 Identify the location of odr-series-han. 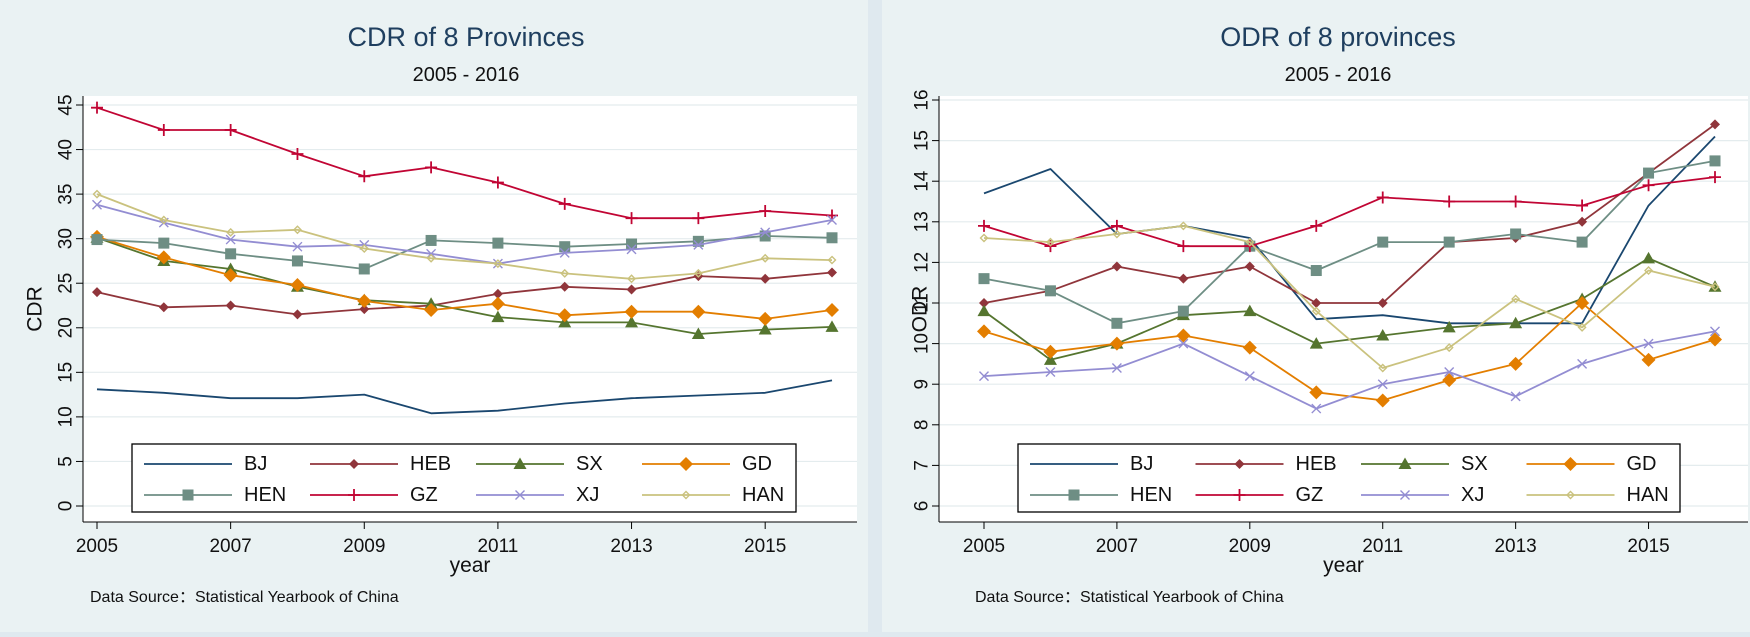
(1349, 297).